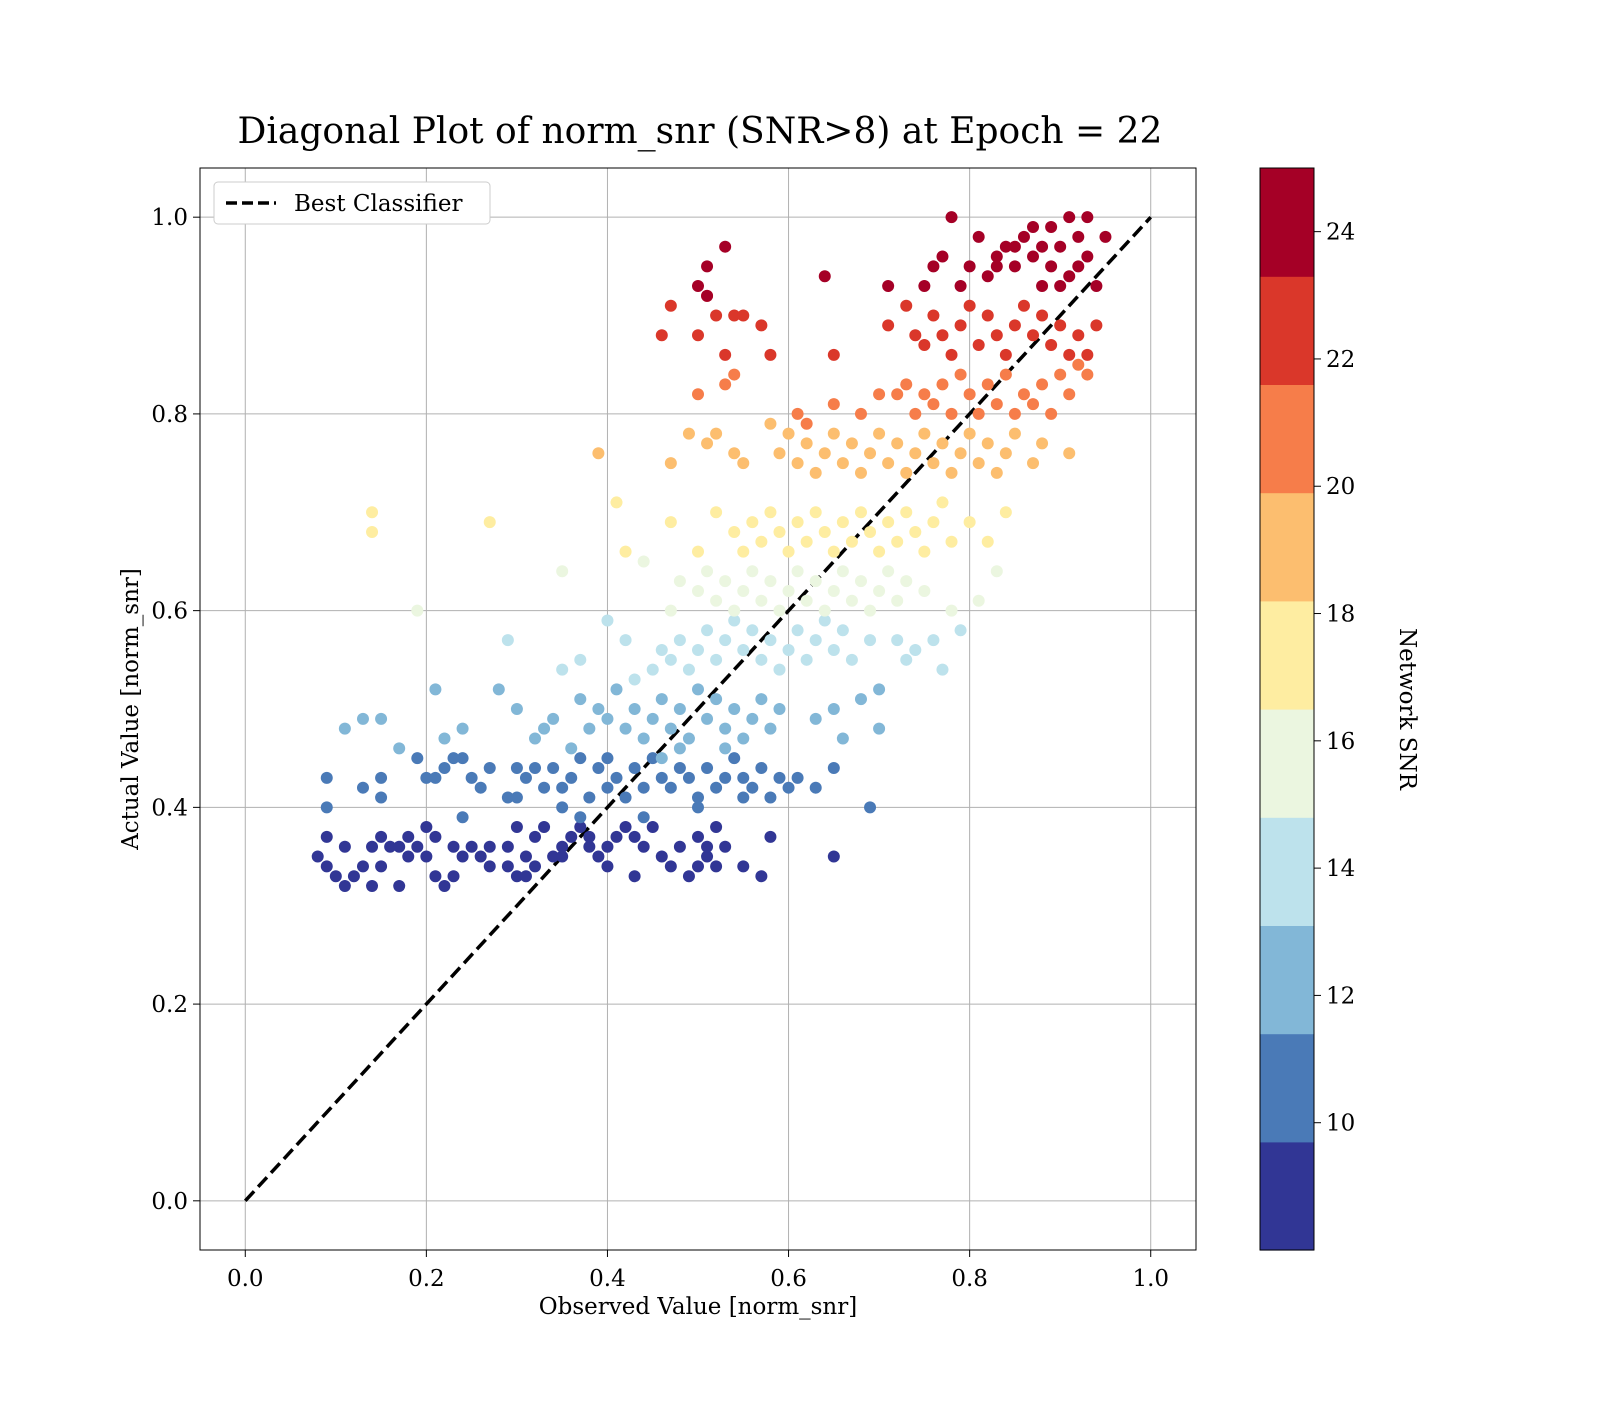  Describe the element at coordinates (1340, 360) in the screenshot. I see `colorbar-tick-label: 22` at that location.